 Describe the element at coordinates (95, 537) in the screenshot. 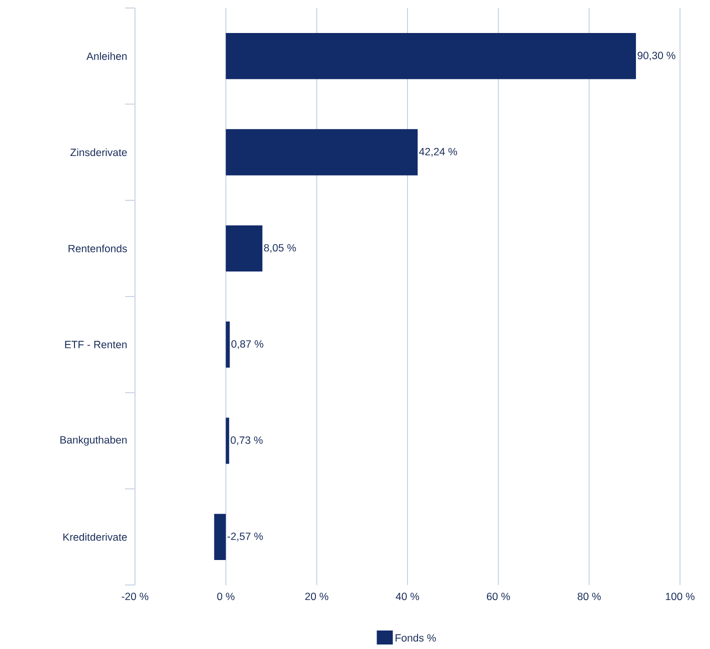

I see `y-tick-label: Kreditderivate` at that location.